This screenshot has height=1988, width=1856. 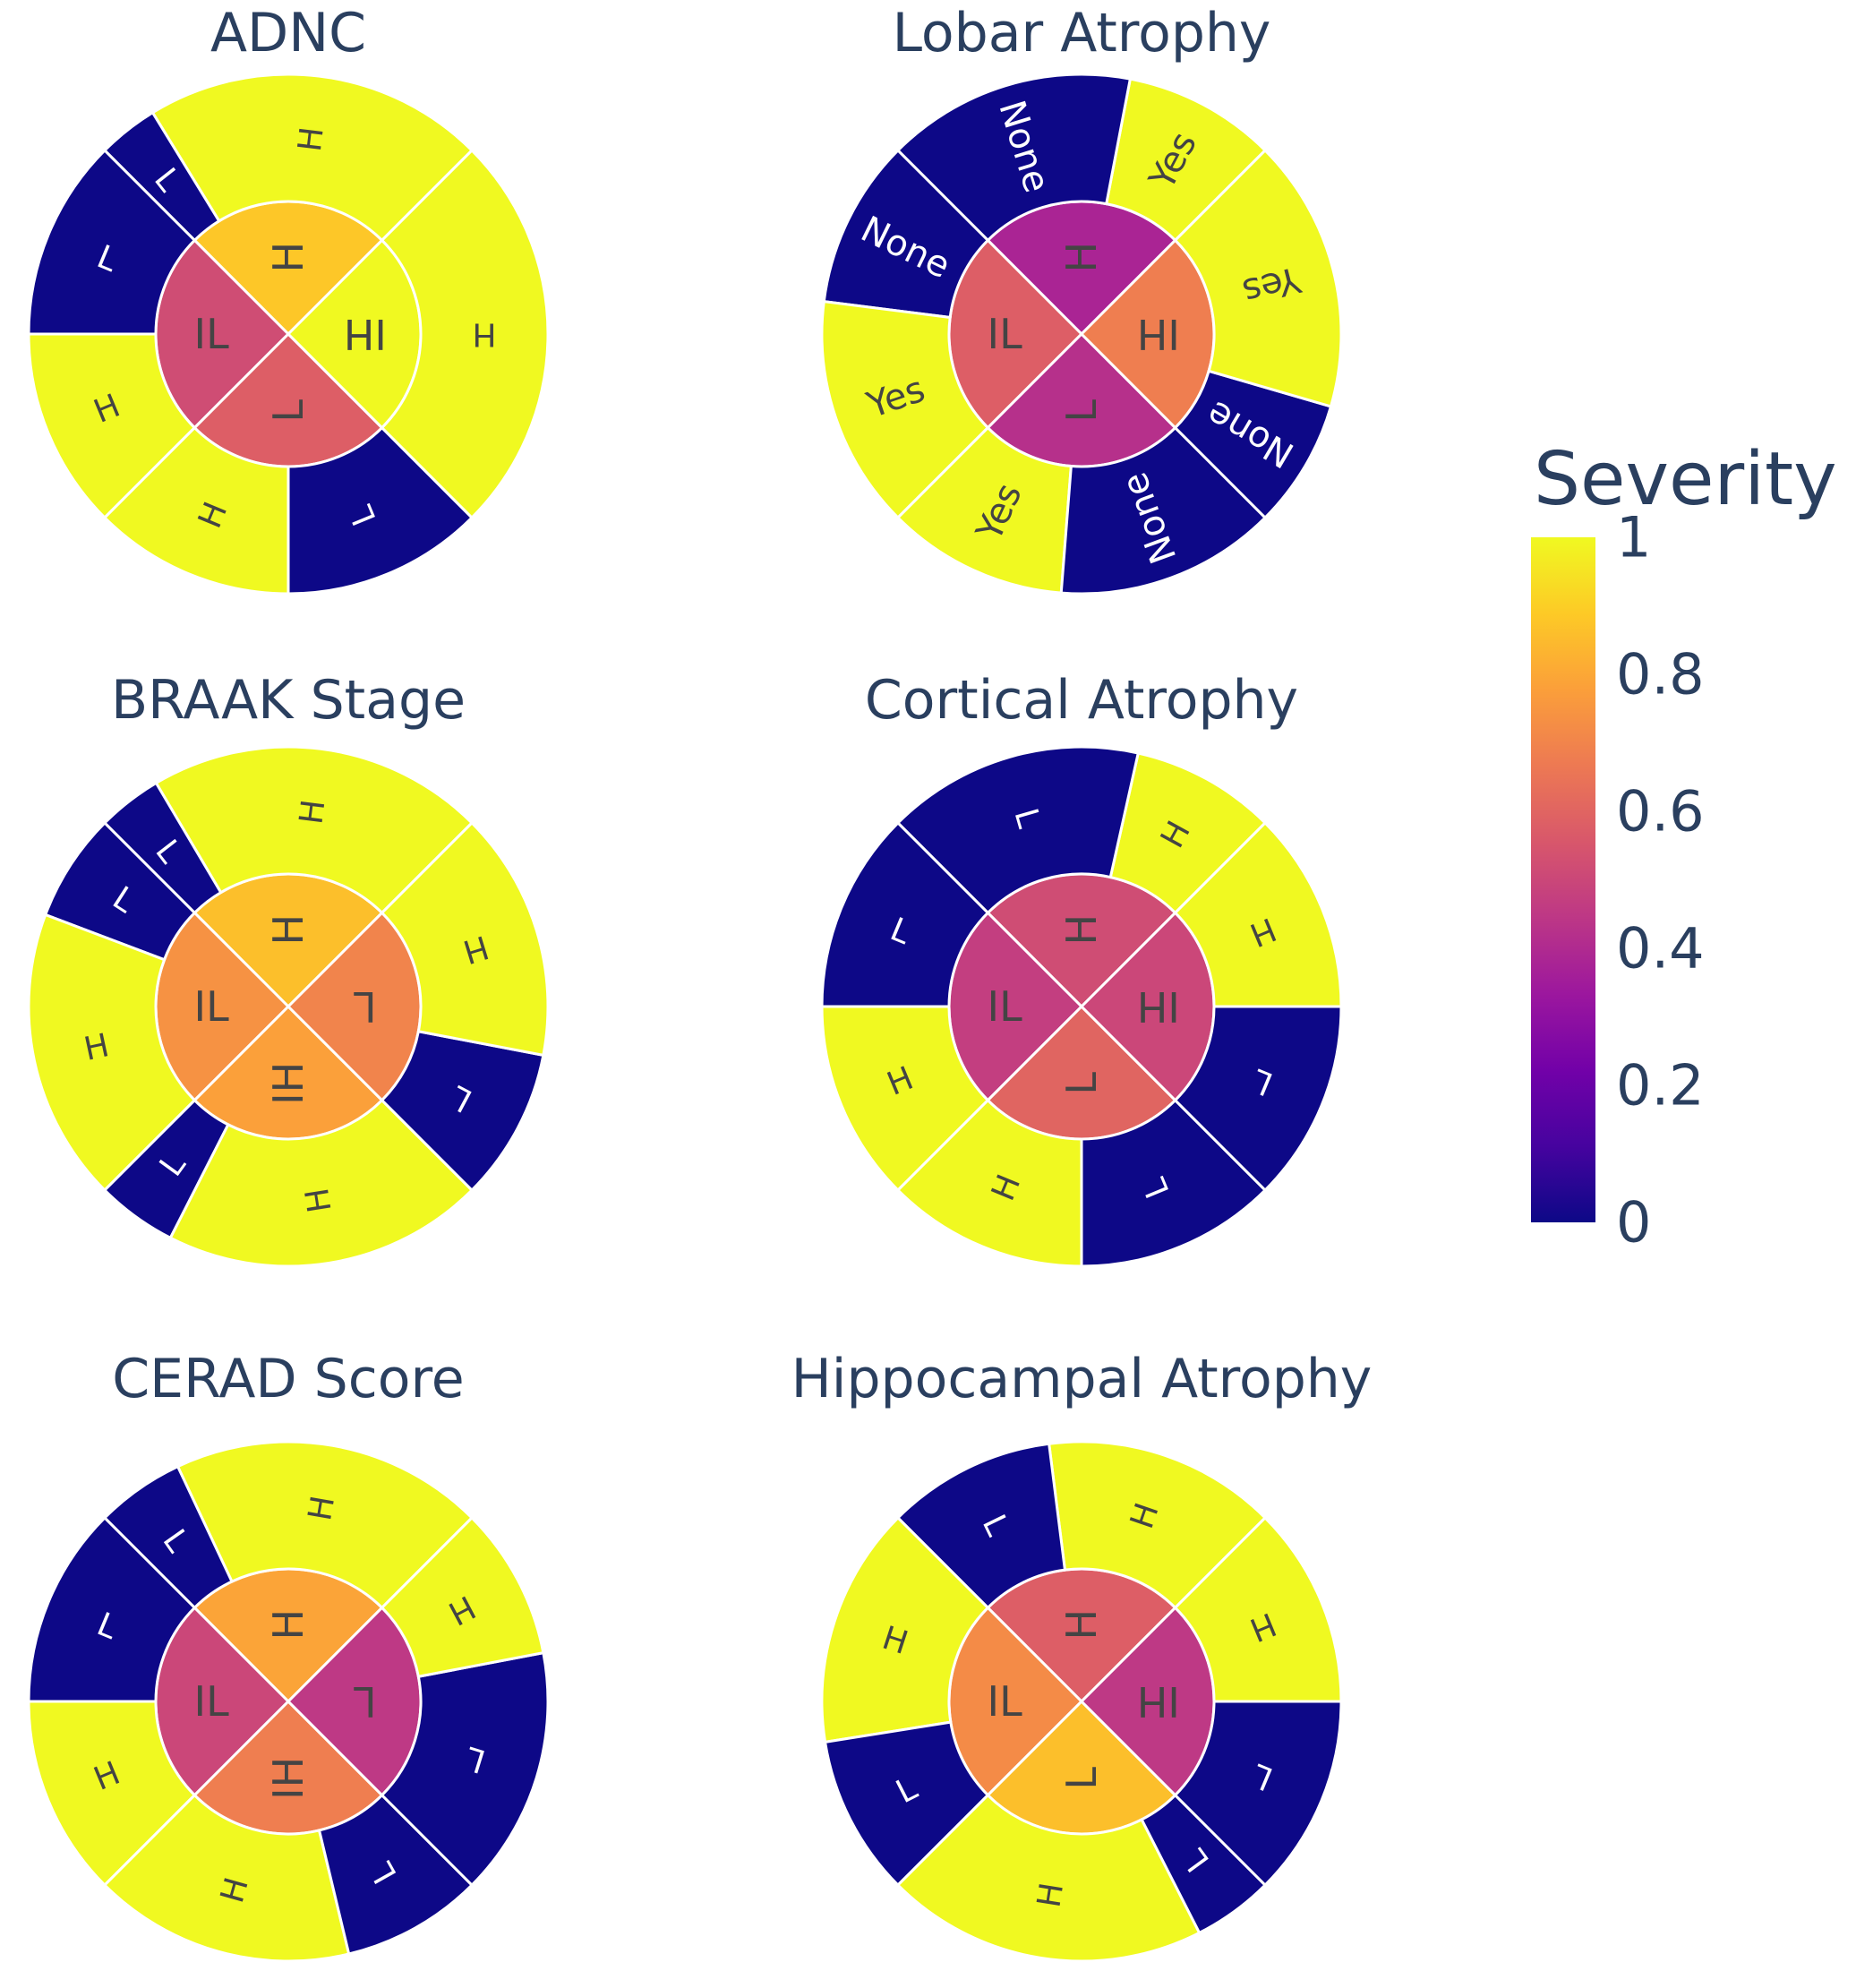 What do you see at coordinates (1633, 537) in the screenshot?
I see `colorbar-tick-label: 1` at bounding box center [1633, 537].